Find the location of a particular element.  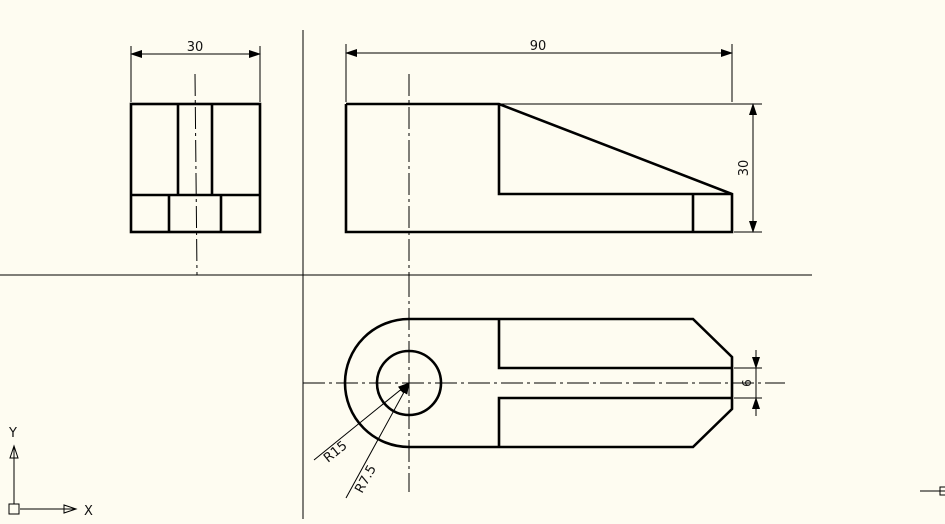

ucs-x-label: X is located at coordinates (88, 511).